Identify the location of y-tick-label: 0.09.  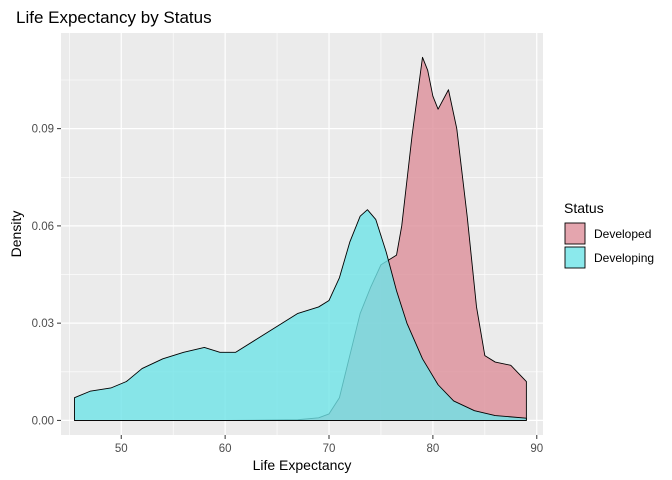
(43, 130).